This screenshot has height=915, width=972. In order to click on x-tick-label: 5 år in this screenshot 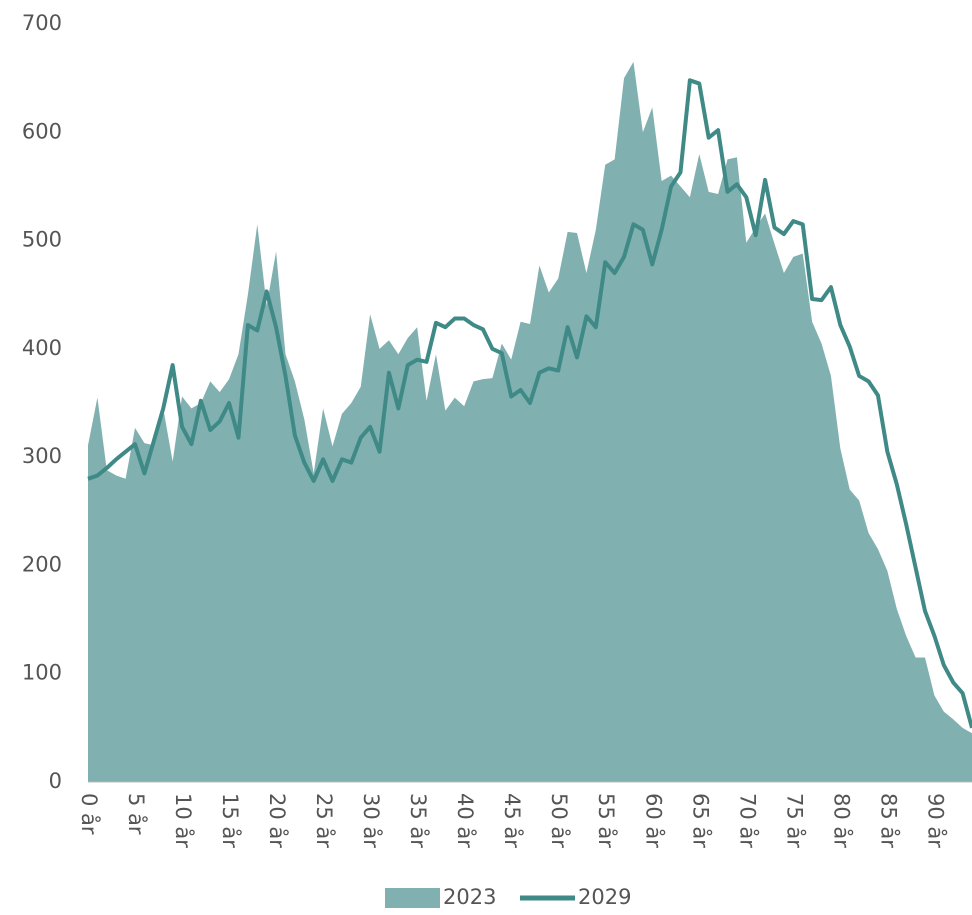, I will do `click(136, 814)`.